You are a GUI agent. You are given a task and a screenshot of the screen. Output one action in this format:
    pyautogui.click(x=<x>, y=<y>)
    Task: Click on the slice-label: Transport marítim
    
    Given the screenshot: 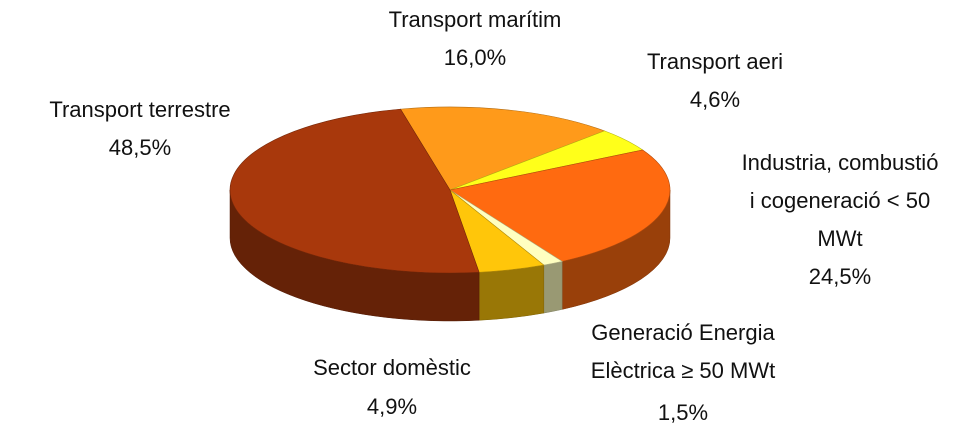 What is the action you would take?
    pyautogui.click(x=475, y=19)
    